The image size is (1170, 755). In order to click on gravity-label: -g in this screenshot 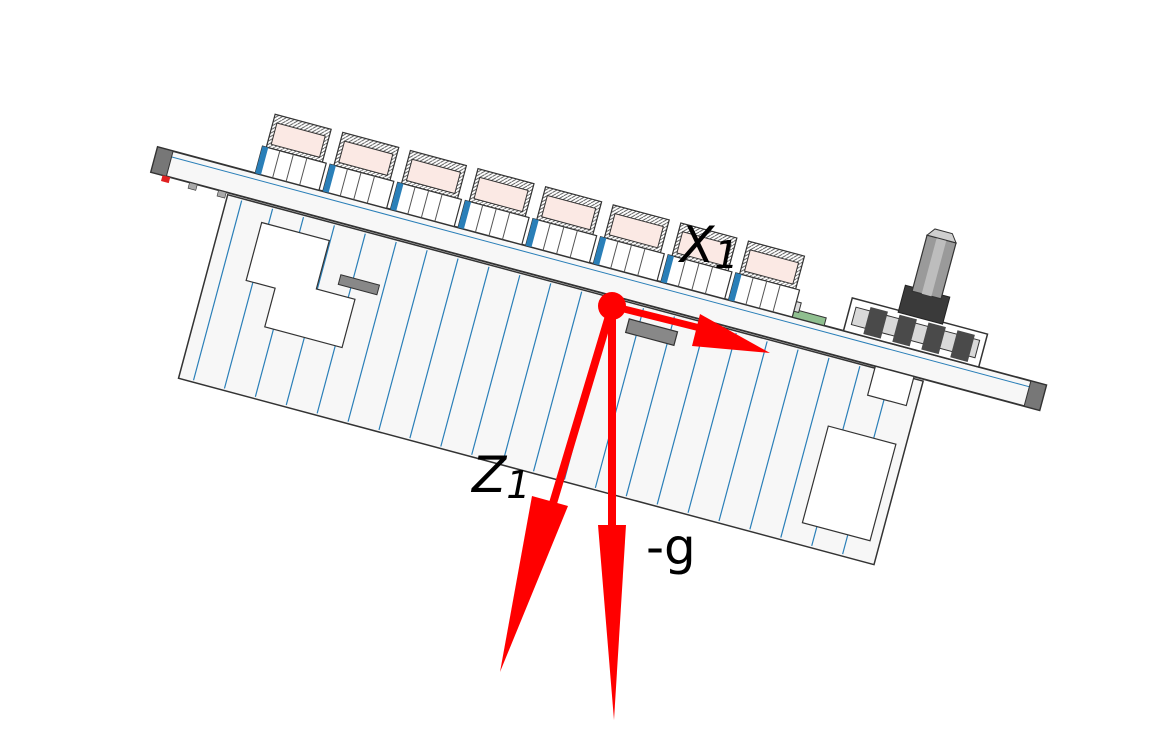, I will do `click(671, 547)`.